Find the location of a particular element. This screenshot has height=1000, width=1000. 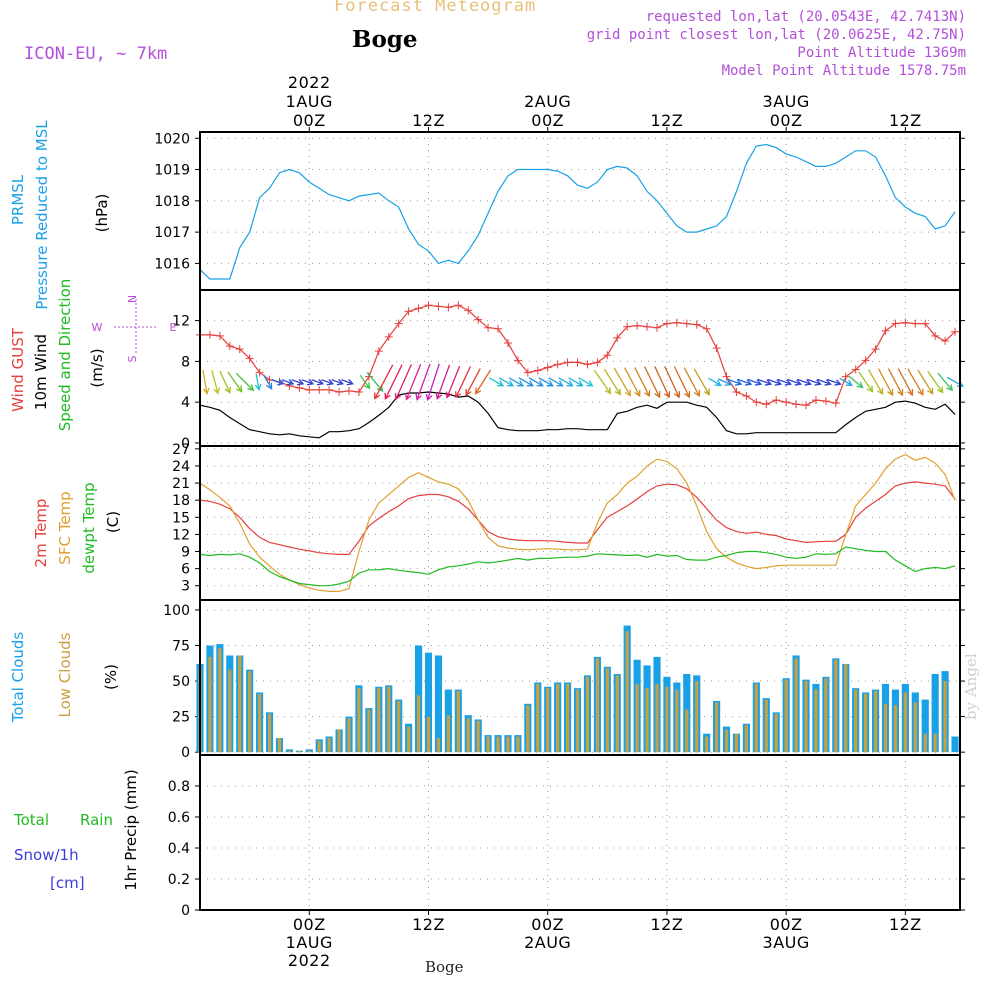

watermark: by Angel is located at coordinates (971, 686).